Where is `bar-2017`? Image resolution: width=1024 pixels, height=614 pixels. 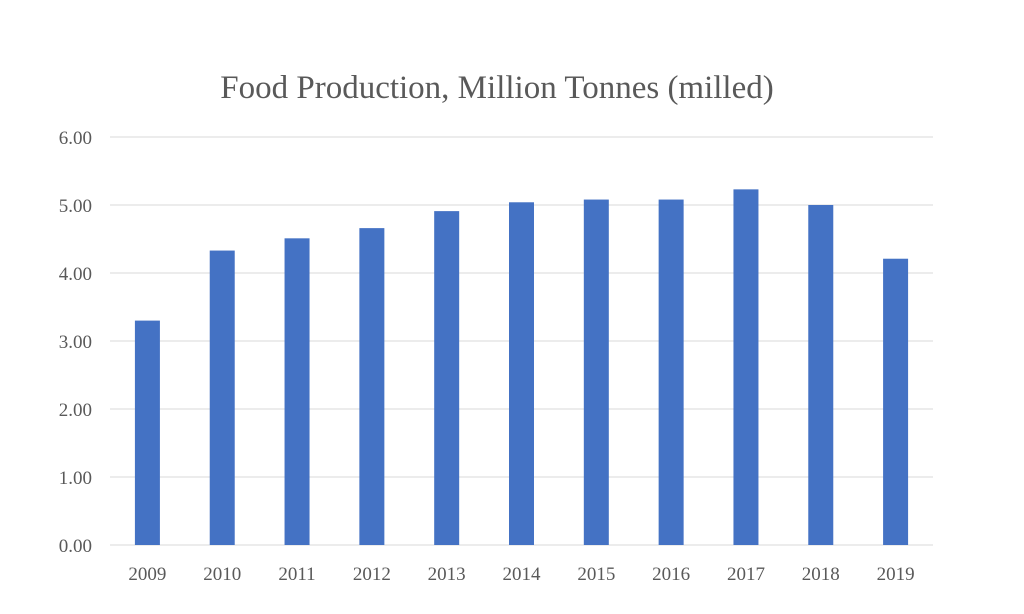 bar-2017 is located at coordinates (746, 367).